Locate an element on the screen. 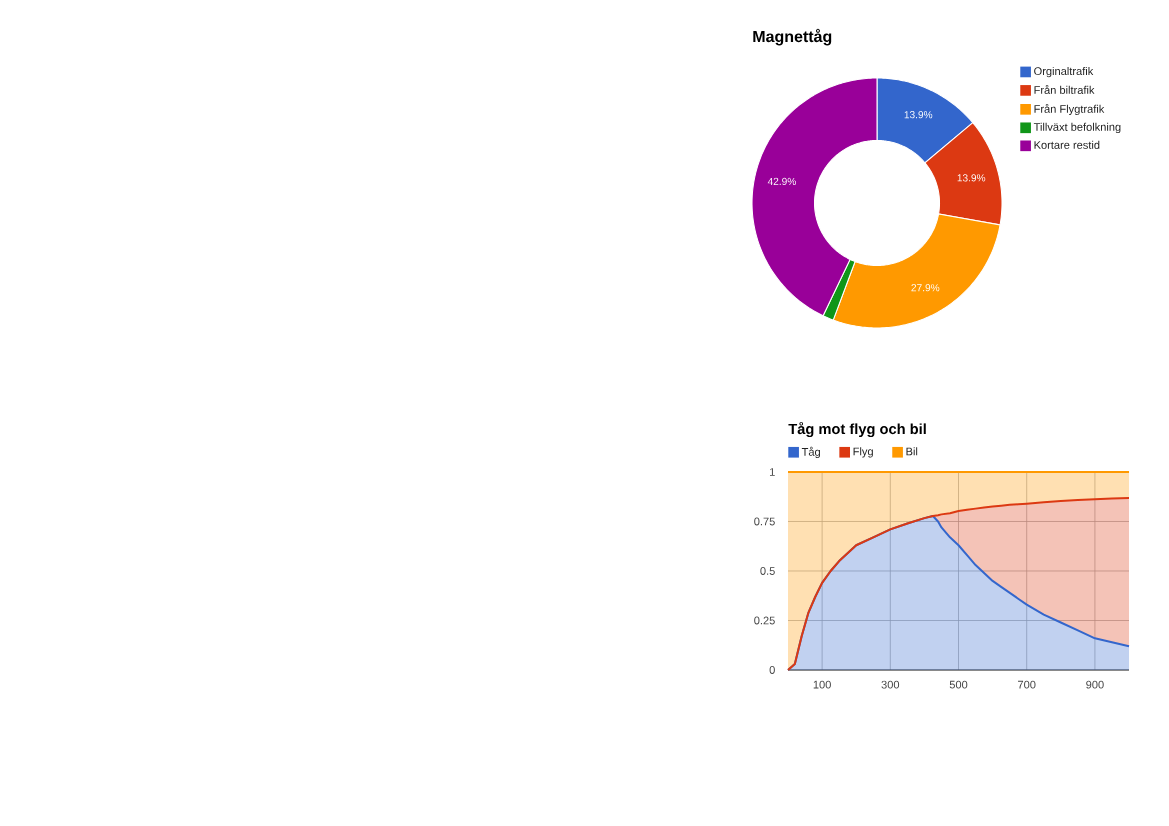 Image resolution: width=1169 pixels, height=826 pixels. x-tick-label: 900 is located at coordinates (1095, 684).